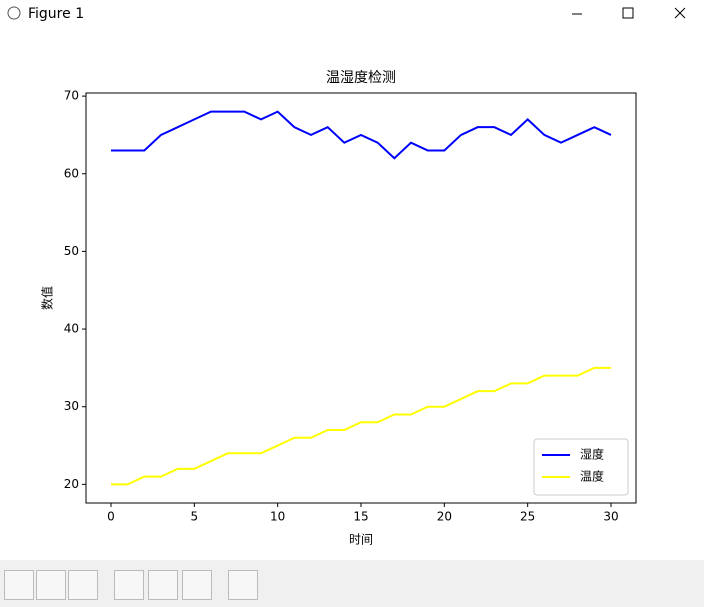 The width and height of the screenshot is (704, 607). I want to click on y-tick-label: 20, so click(71, 484).